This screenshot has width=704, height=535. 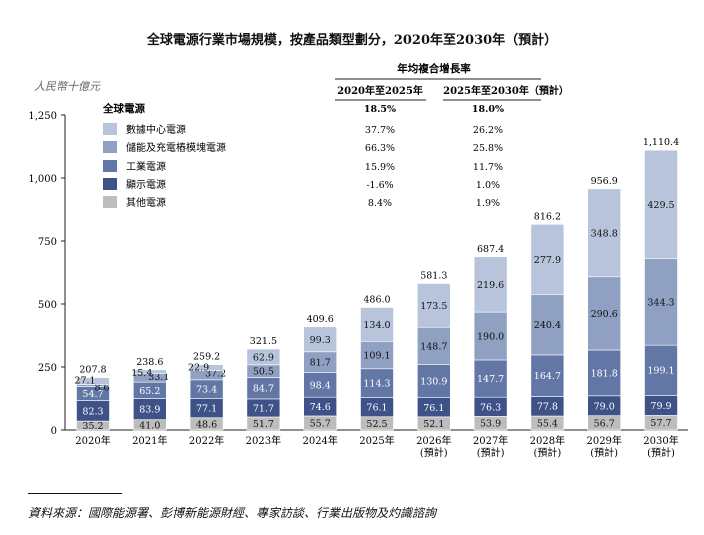 What do you see at coordinates (149, 362) in the screenshot?
I see `bar-total-label: 238.6` at bounding box center [149, 362].